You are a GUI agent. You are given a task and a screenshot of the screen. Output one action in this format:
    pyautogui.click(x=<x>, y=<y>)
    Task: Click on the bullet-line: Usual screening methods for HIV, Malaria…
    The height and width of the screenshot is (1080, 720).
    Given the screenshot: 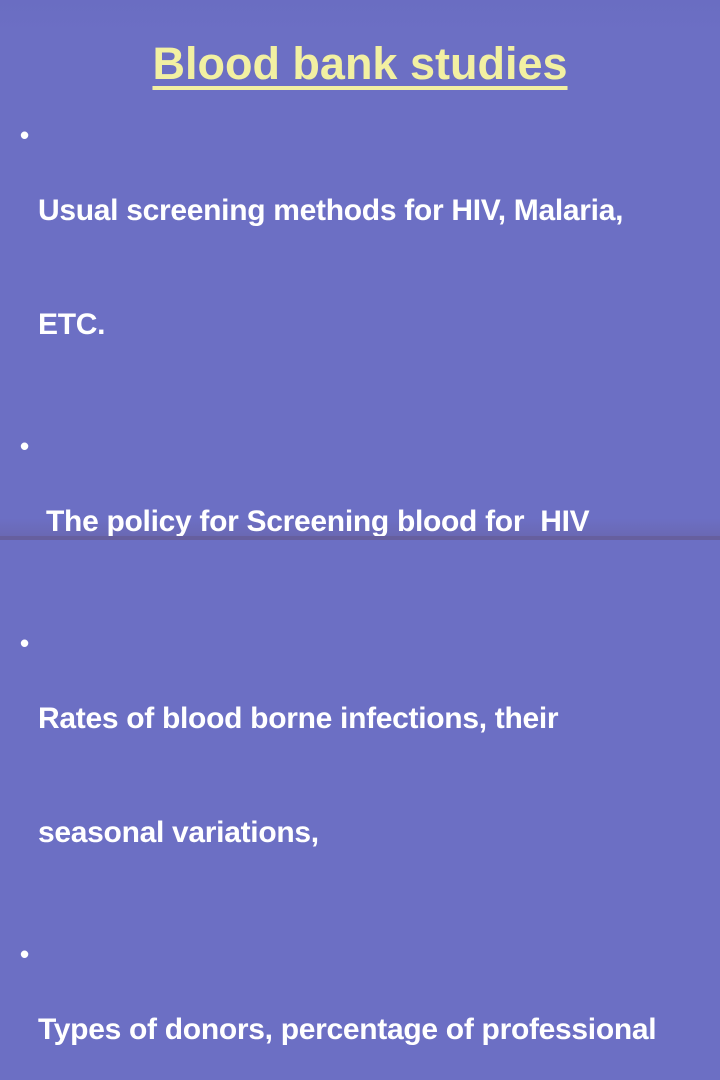 What is the action you would take?
    pyautogui.click(x=331, y=210)
    